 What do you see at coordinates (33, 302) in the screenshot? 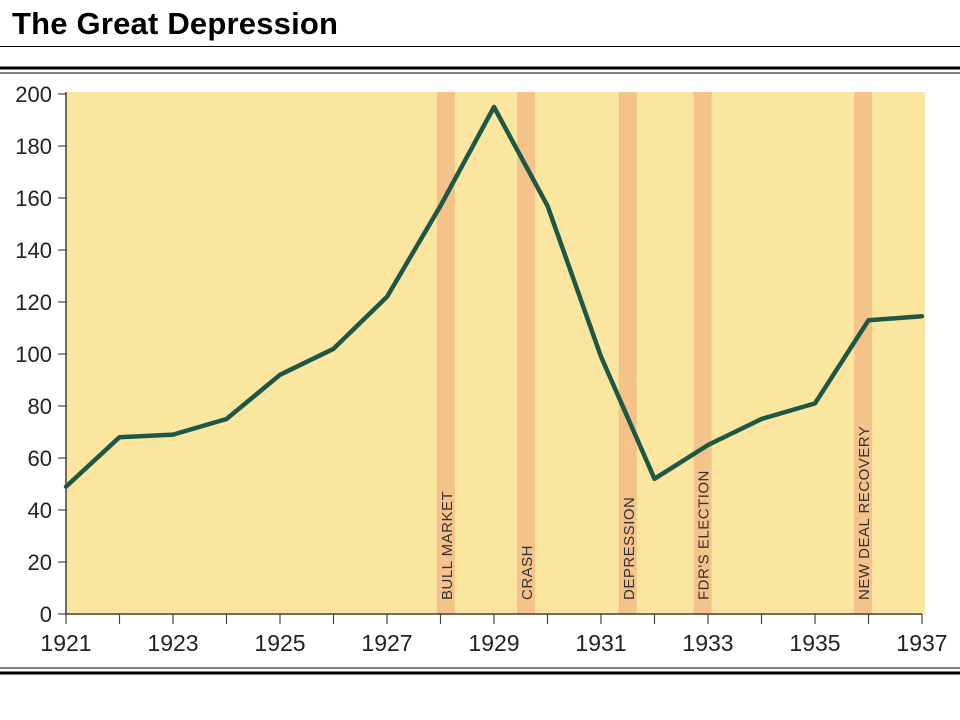
I see `y-tick-label: 120` at bounding box center [33, 302].